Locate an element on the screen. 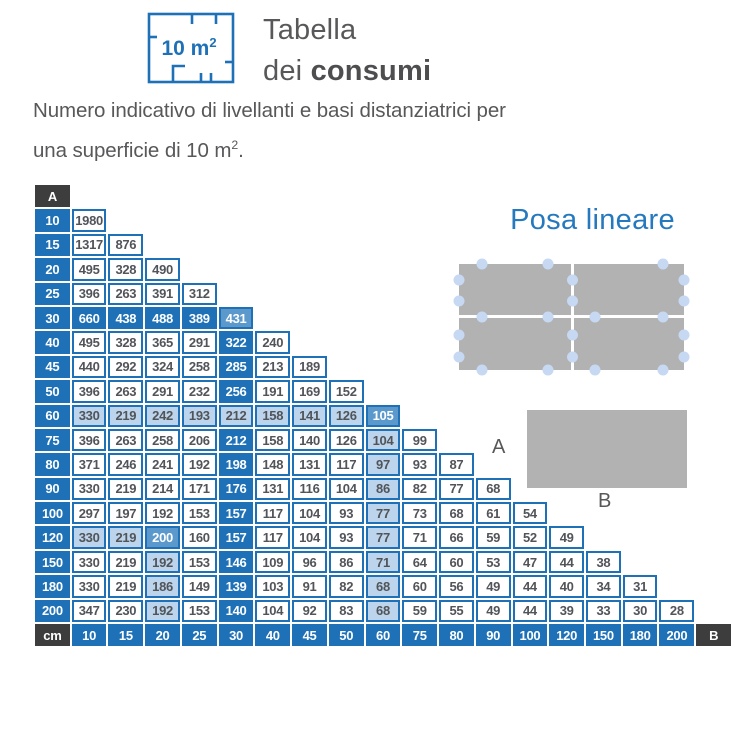 The width and height of the screenshot is (735, 735). value-cell: 87 is located at coordinates (456, 464).